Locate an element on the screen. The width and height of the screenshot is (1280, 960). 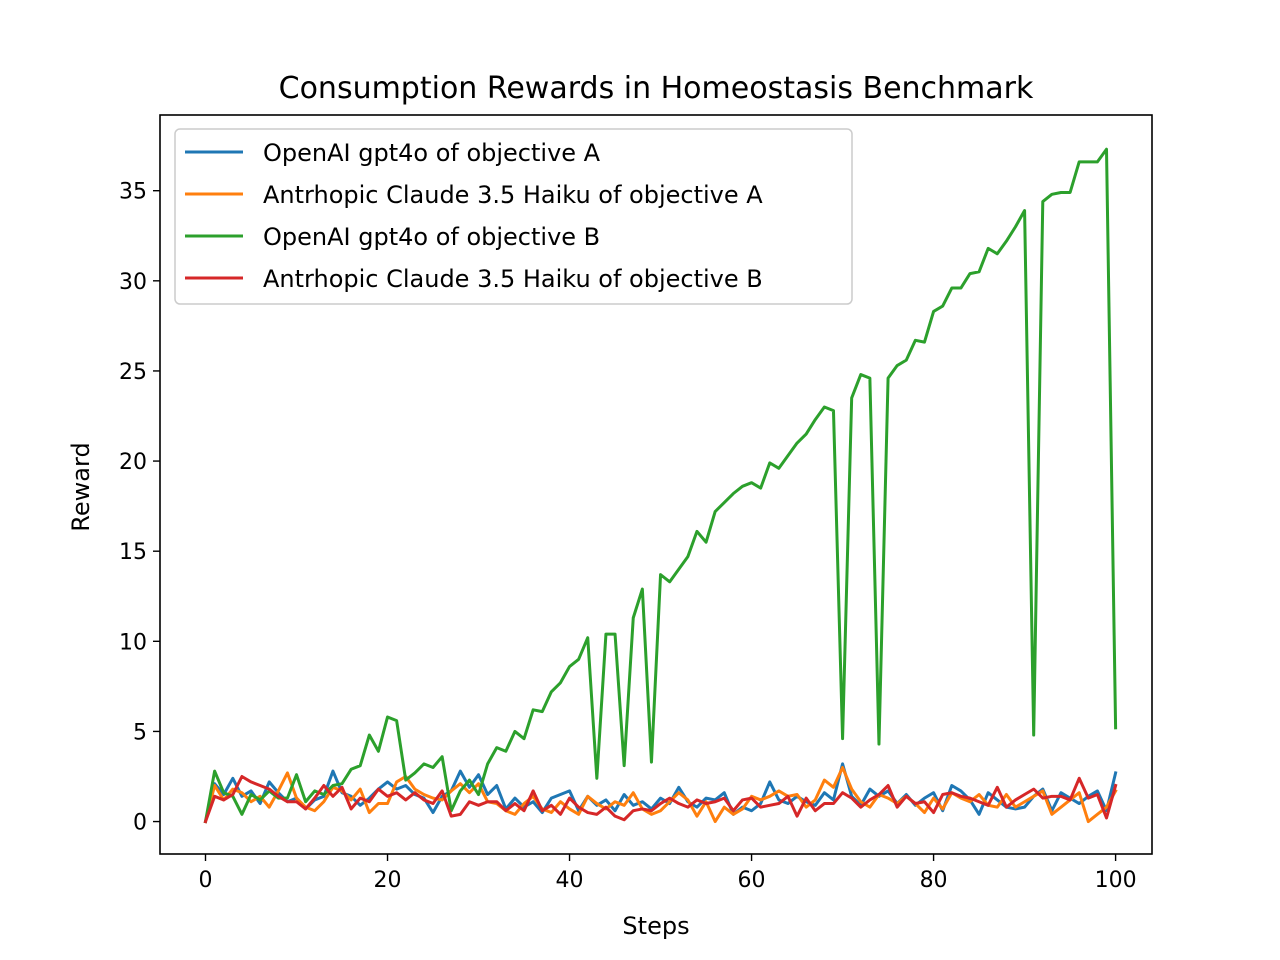
x-tick-label: 40 is located at coordinates (570, 880).